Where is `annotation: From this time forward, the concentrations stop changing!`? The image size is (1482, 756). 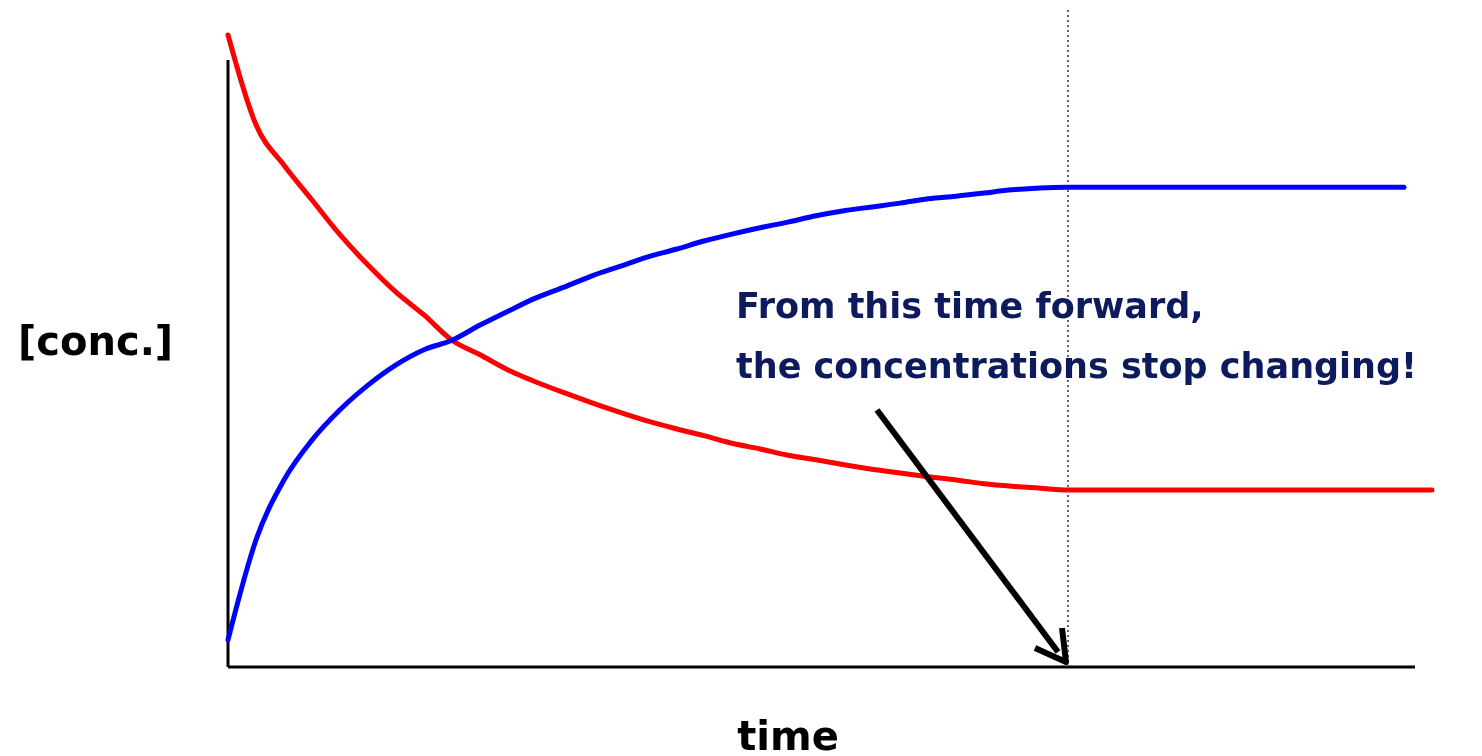
annotation: From this time forward, the concentrations stop changing! is located at coordinates (1077, 336).